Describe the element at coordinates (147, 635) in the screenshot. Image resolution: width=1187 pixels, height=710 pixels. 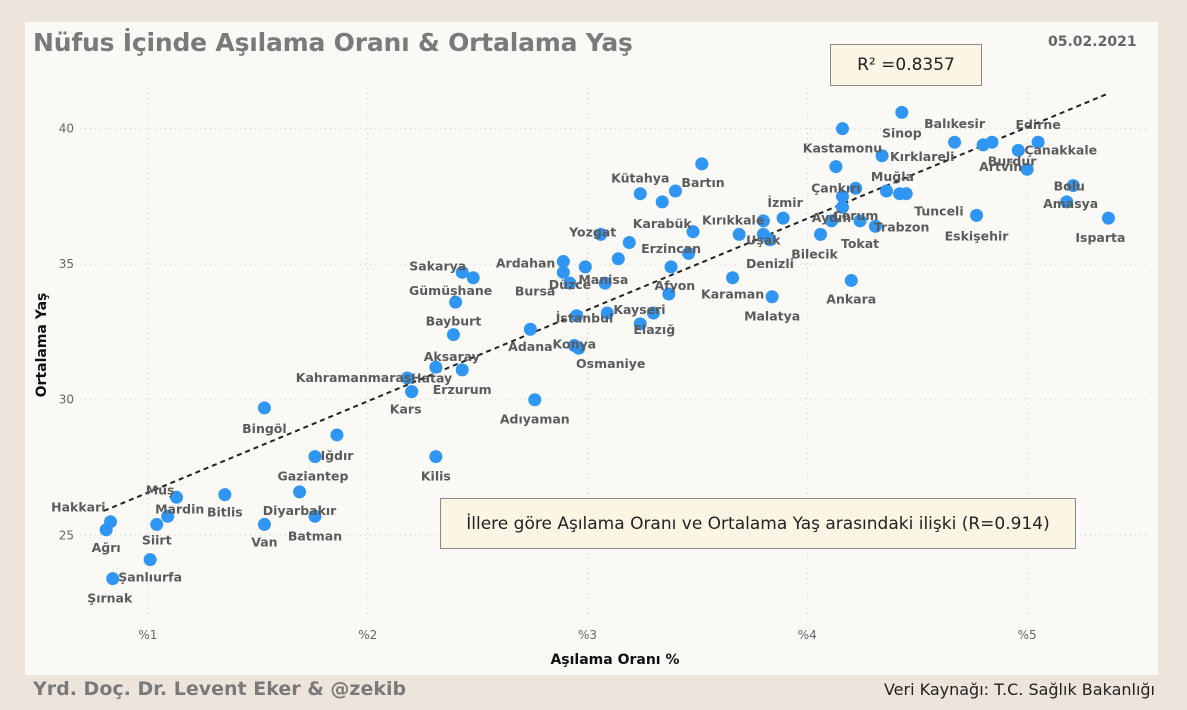
I see `x-tick-label: %1` at that location.